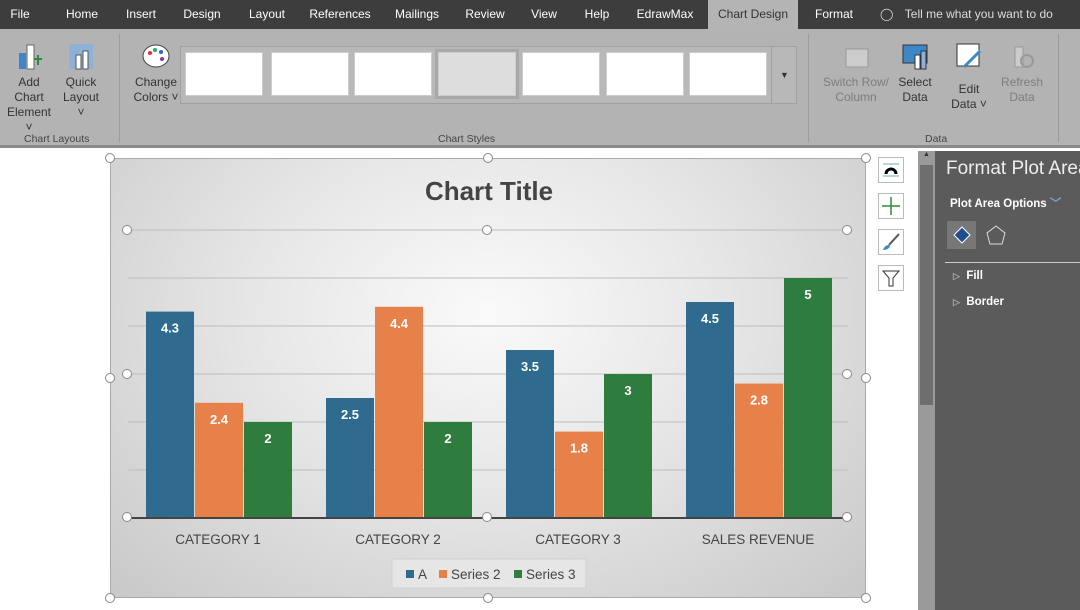 The height and width of the screenshot is (610, 1080). I want to click on legend-label: Series 2, so click(476, 574).